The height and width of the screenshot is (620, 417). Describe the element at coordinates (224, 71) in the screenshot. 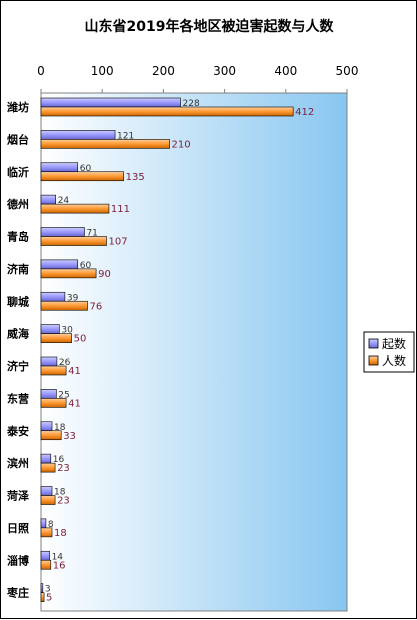

I see `x-tick-label: 300` at that location.